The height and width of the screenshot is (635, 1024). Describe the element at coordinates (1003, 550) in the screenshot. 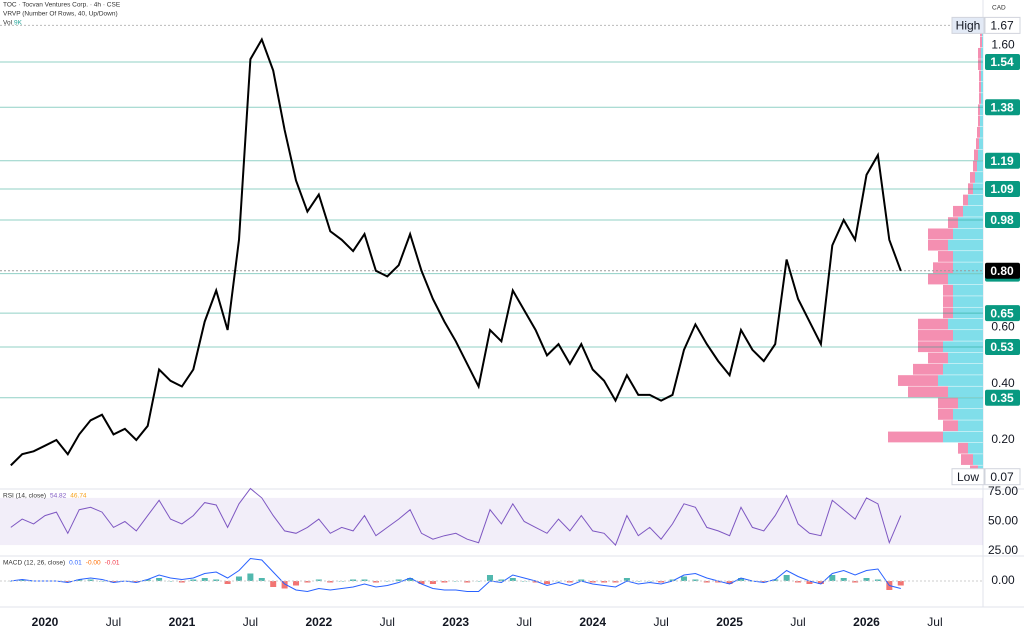

I see `y-tick-label: 25.00` at that location.